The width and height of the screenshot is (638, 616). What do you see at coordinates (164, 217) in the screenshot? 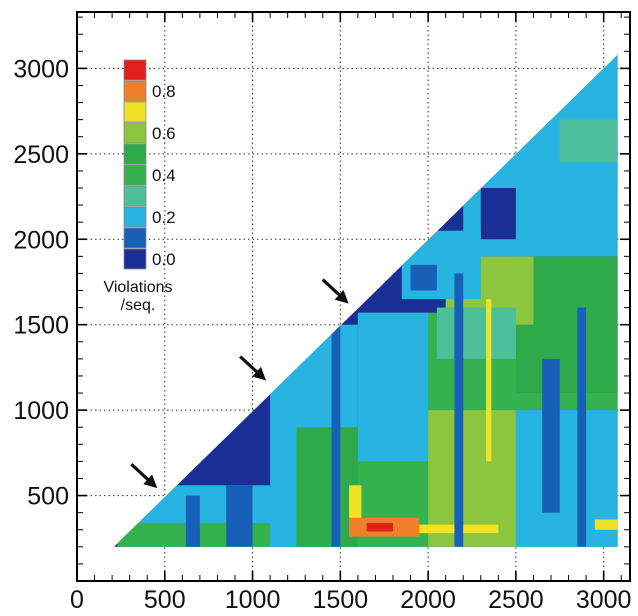
I see `colorbar-label: 0.2` at bounding box center [164, 217].